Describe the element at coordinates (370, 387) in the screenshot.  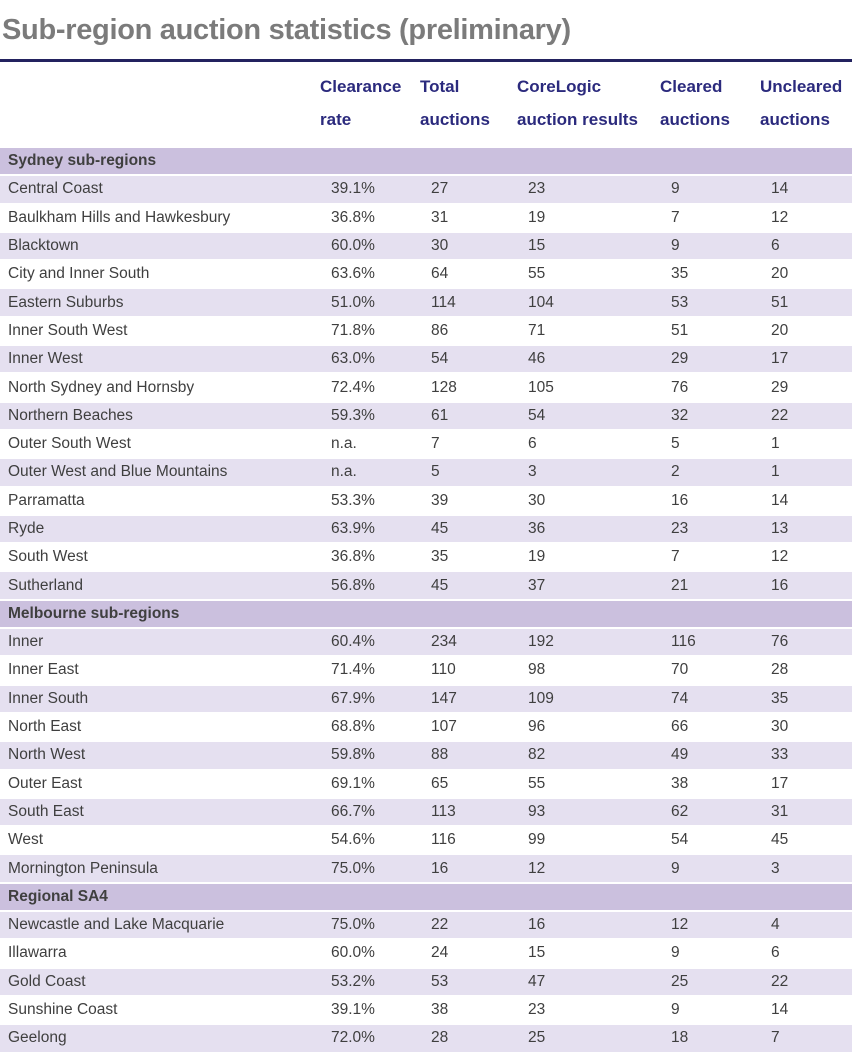
I see `value-cell: 72.4%` at that location.